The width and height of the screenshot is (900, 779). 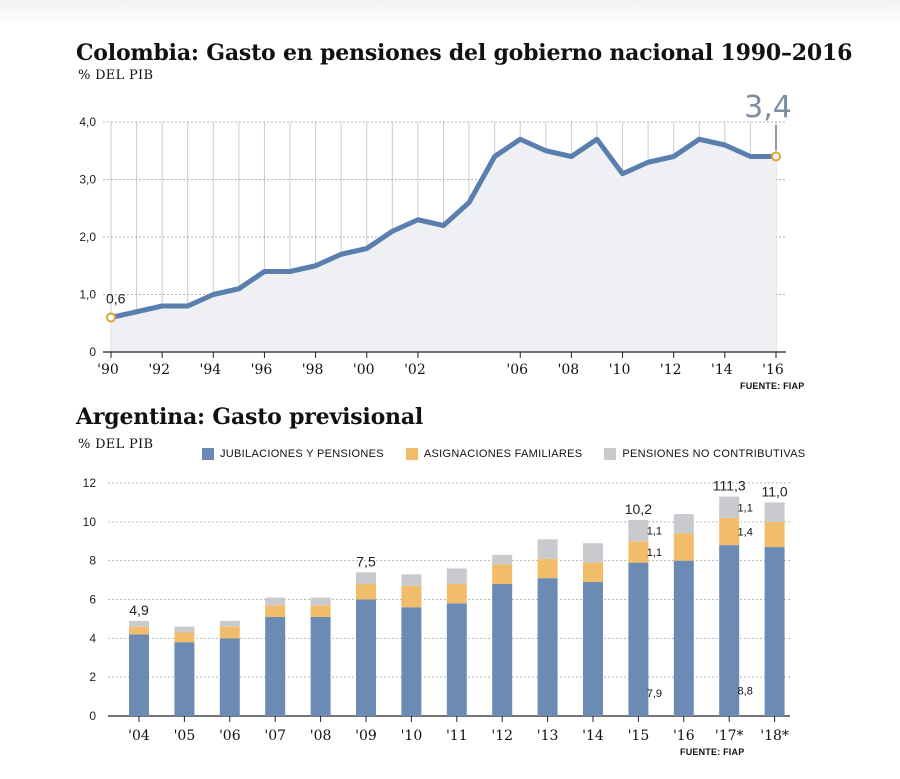 What do you see at coordinates (774, 491) in the screenshot?
I see `argentina-total-label: 11,0` at bounding box center [774, 491].